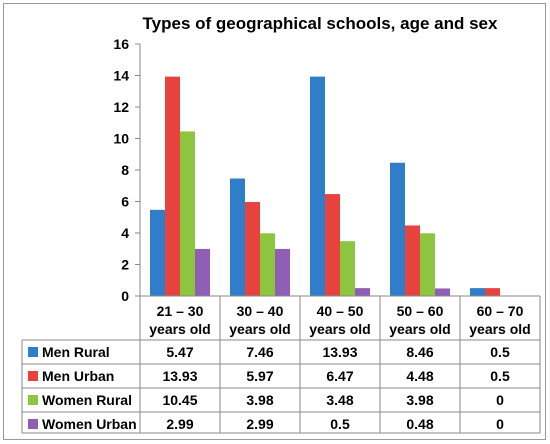 This screenshot has height=444, width=550. I want to click on data-label: 4.48, so click(419, 376).